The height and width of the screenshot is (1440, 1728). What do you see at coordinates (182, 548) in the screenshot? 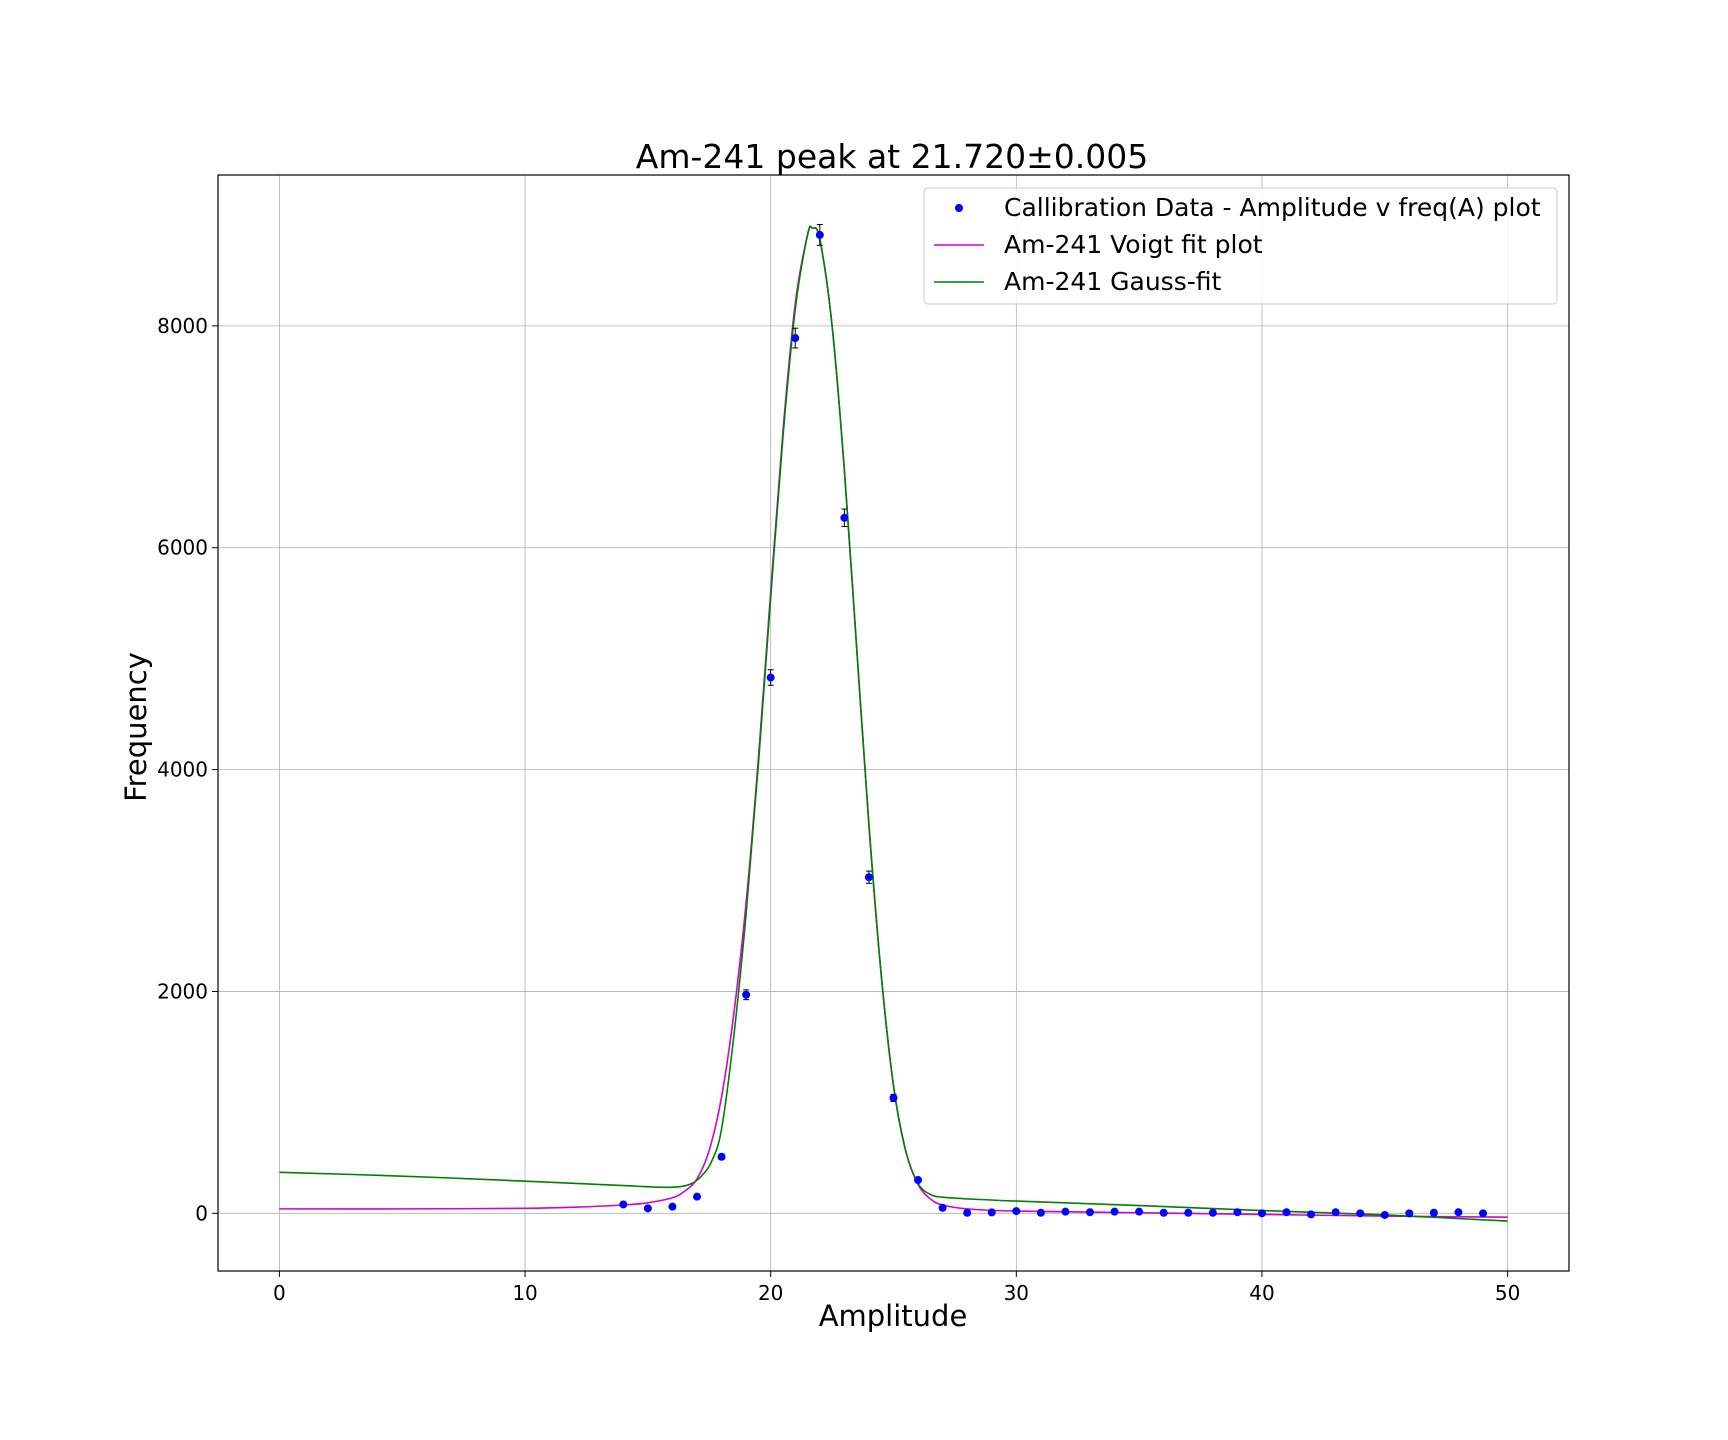
I see `y-tick-label: 6000` at bounding box center [182, 548].